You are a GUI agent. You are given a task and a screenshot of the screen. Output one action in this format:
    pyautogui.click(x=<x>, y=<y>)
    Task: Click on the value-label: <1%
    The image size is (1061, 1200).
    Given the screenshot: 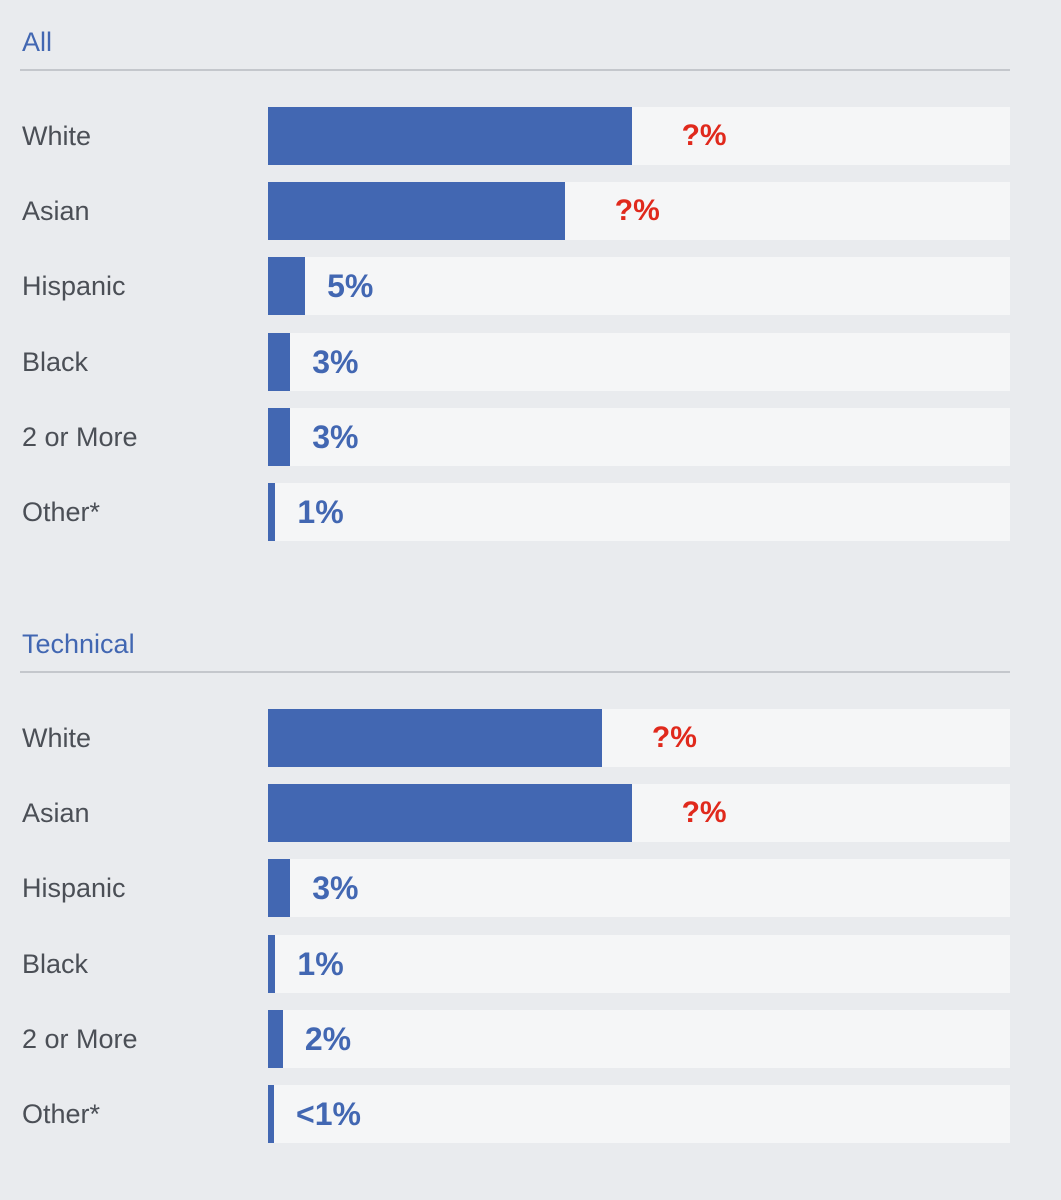 What is the action you would take?
    pyautogui.click(x=328, y=1114)
    